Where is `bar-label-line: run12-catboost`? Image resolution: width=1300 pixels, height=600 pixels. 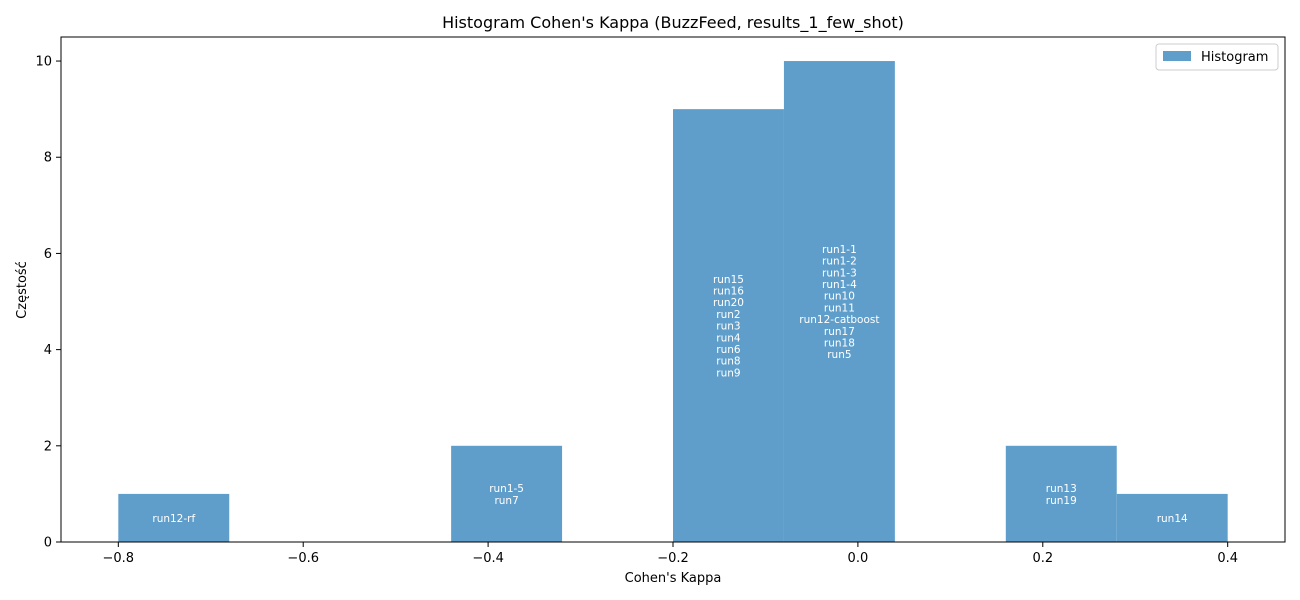 bar-label-line: run12-catboost is located at coordinates (839, 320).